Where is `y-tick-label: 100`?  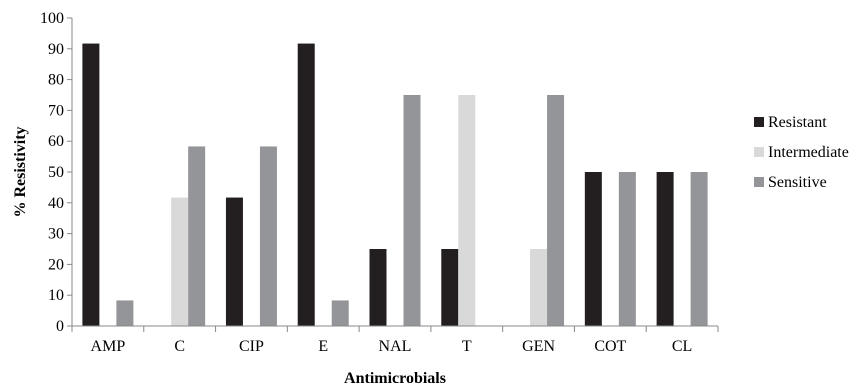 y-tick-label: 100 is located at coordinates (52, 18).